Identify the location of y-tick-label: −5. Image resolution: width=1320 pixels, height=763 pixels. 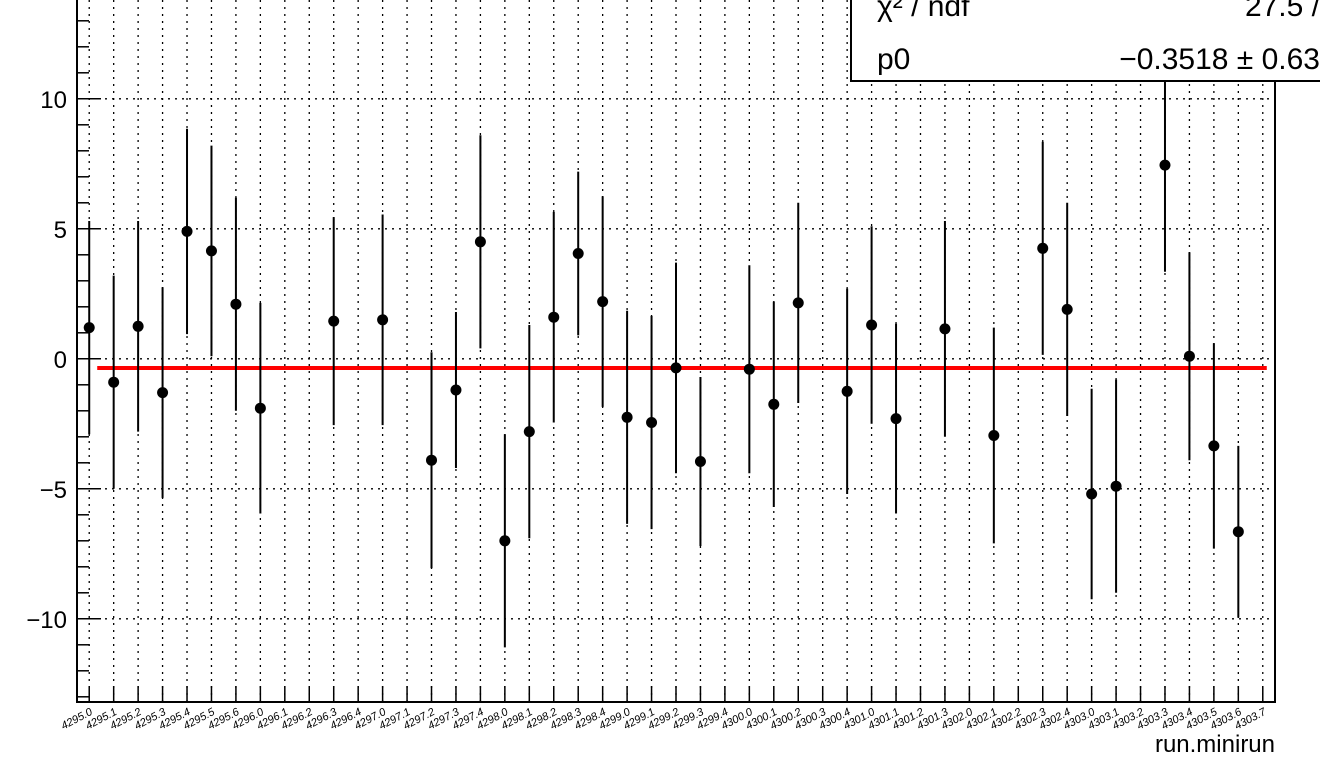
(53, 490).